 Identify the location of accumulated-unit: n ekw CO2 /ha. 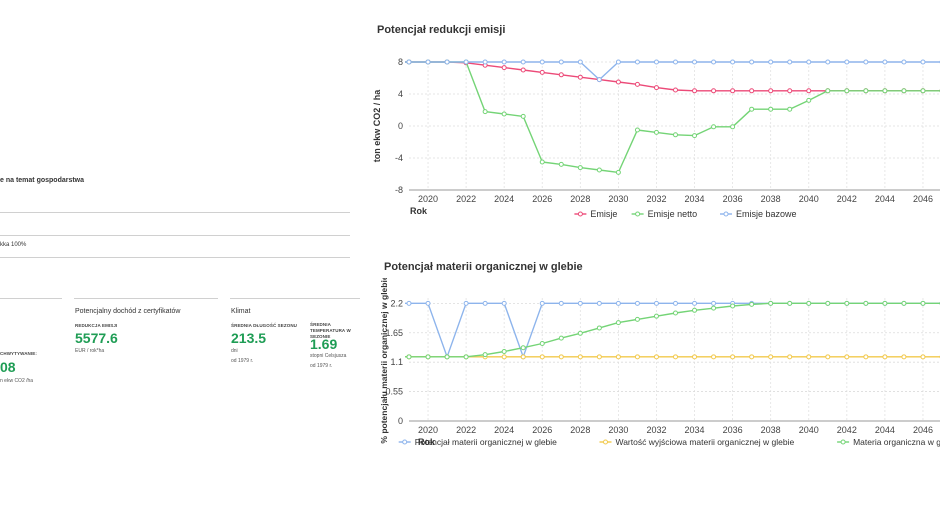
(17, 381).